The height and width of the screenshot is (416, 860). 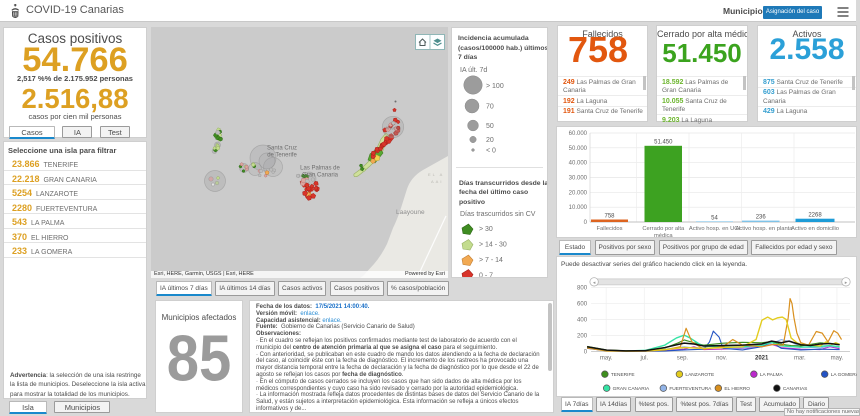 What do you see at coordinates (490, 140) in the screenshot?
I see `svg-text: 20` at bounding box center [490, 140].